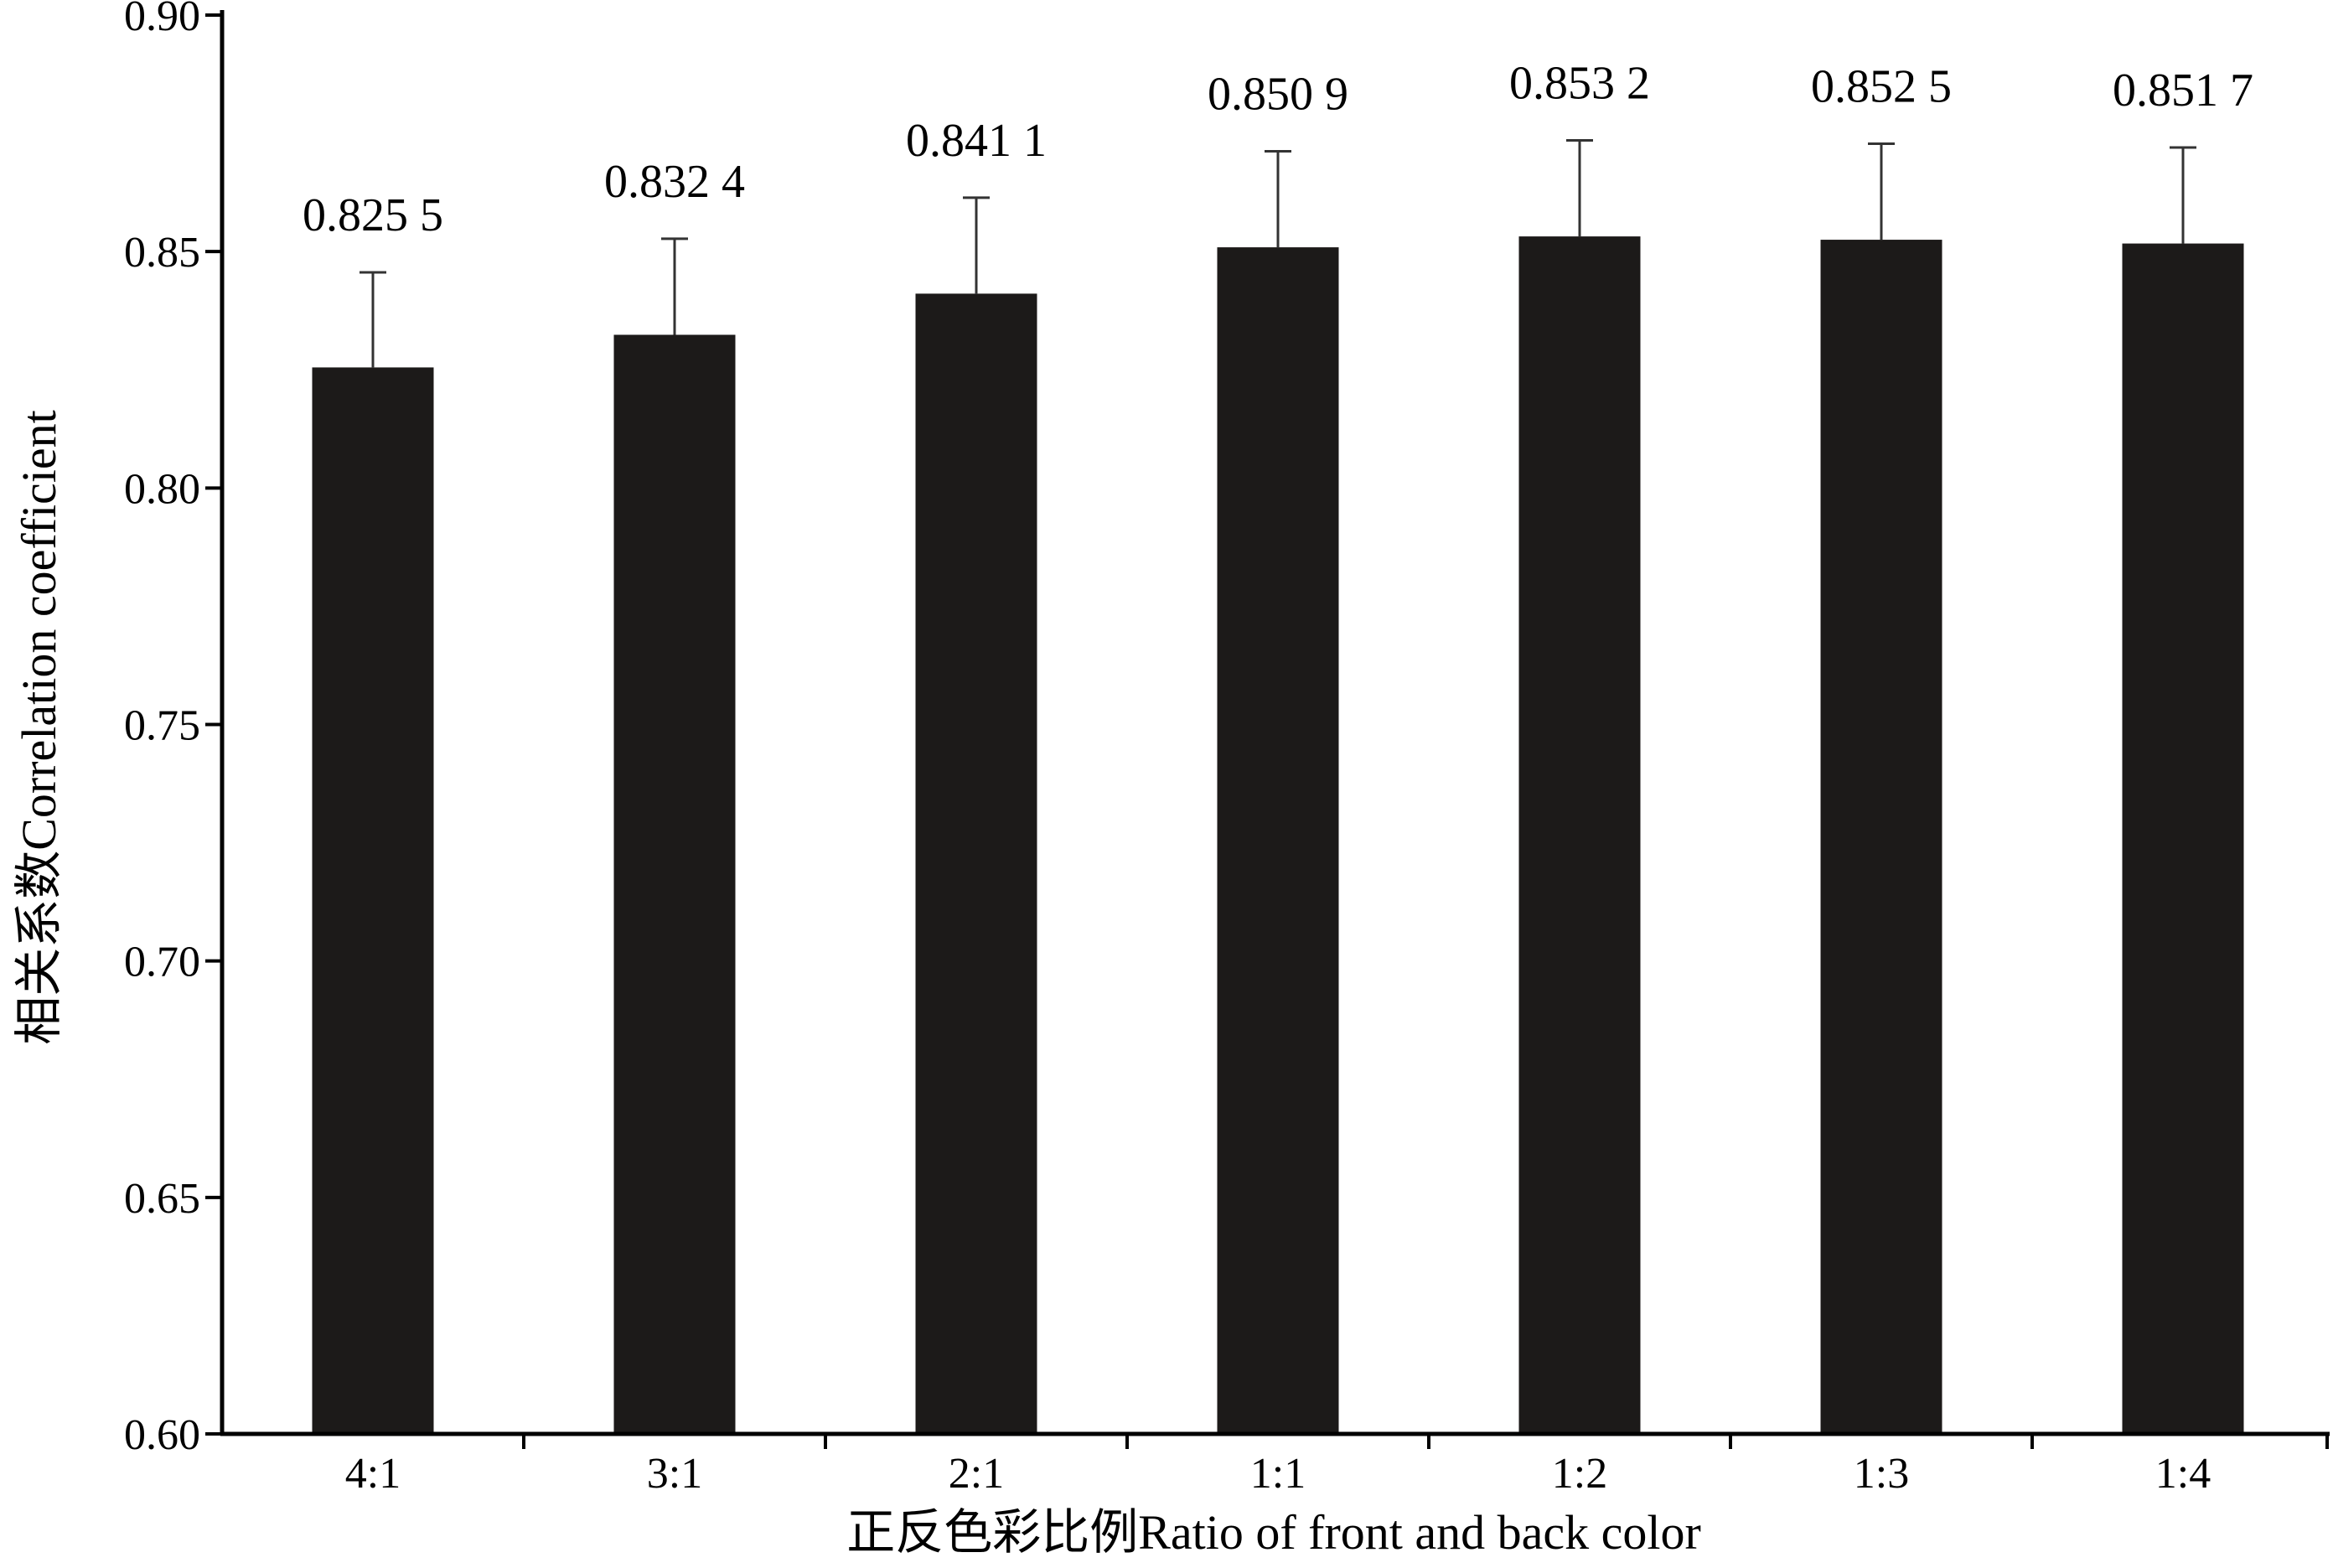 This screenshot has height=1568, width=2333. What do you see at coordinates (1278, 1474) in the screenshot?
I see `x-tick-label: 1:1` at bounding box center [1278, 1474].